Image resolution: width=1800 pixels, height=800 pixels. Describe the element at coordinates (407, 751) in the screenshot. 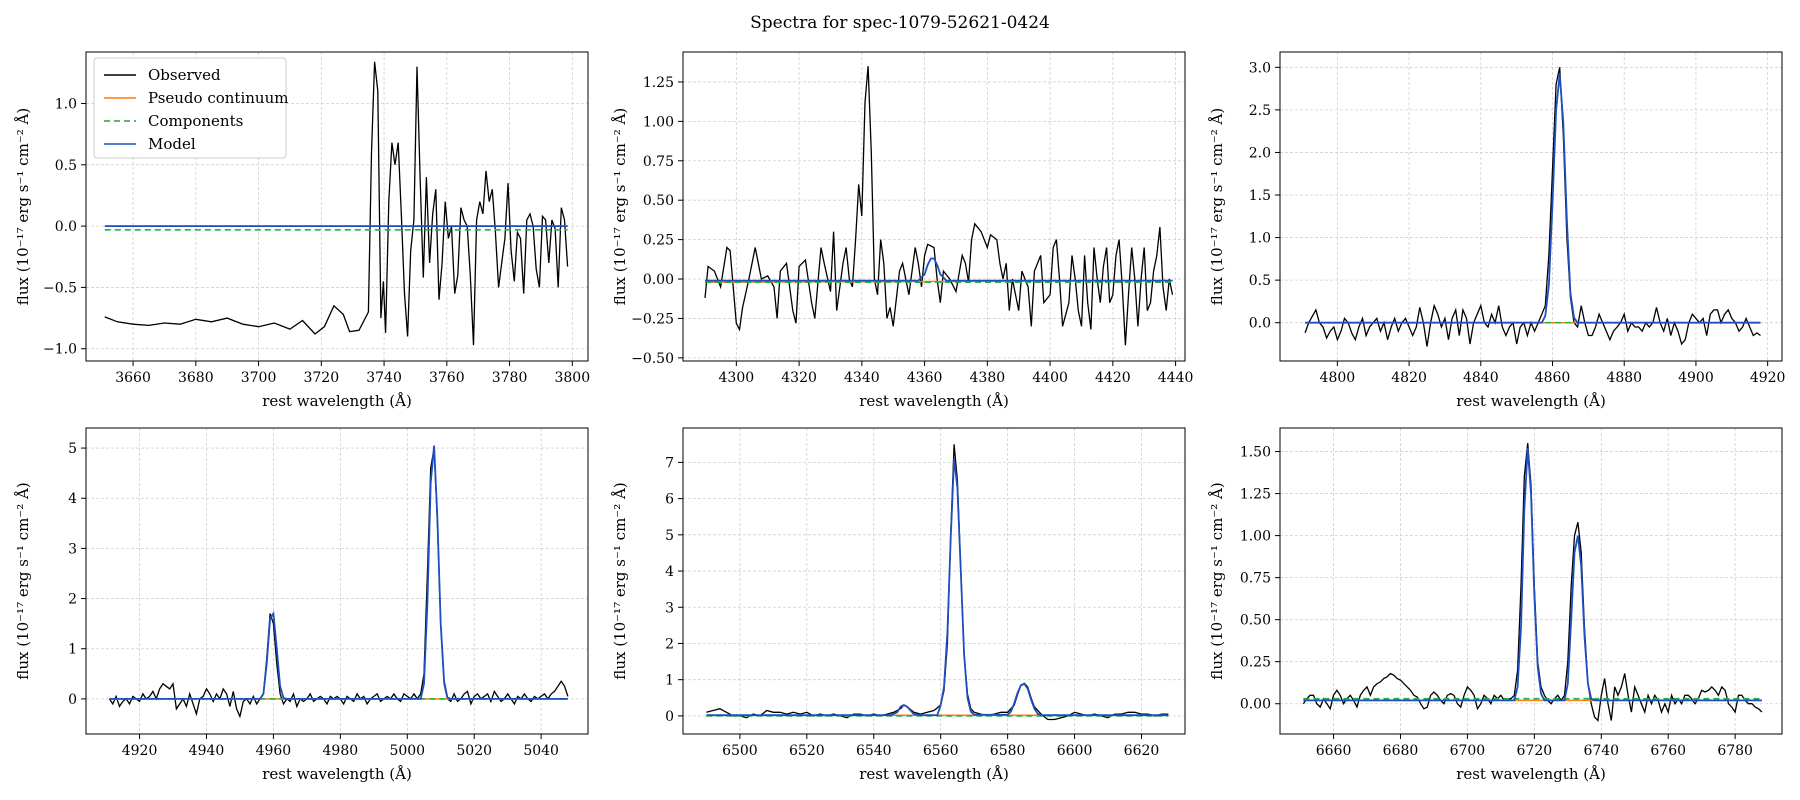

I see `x-tick-label: 5000` at that location.